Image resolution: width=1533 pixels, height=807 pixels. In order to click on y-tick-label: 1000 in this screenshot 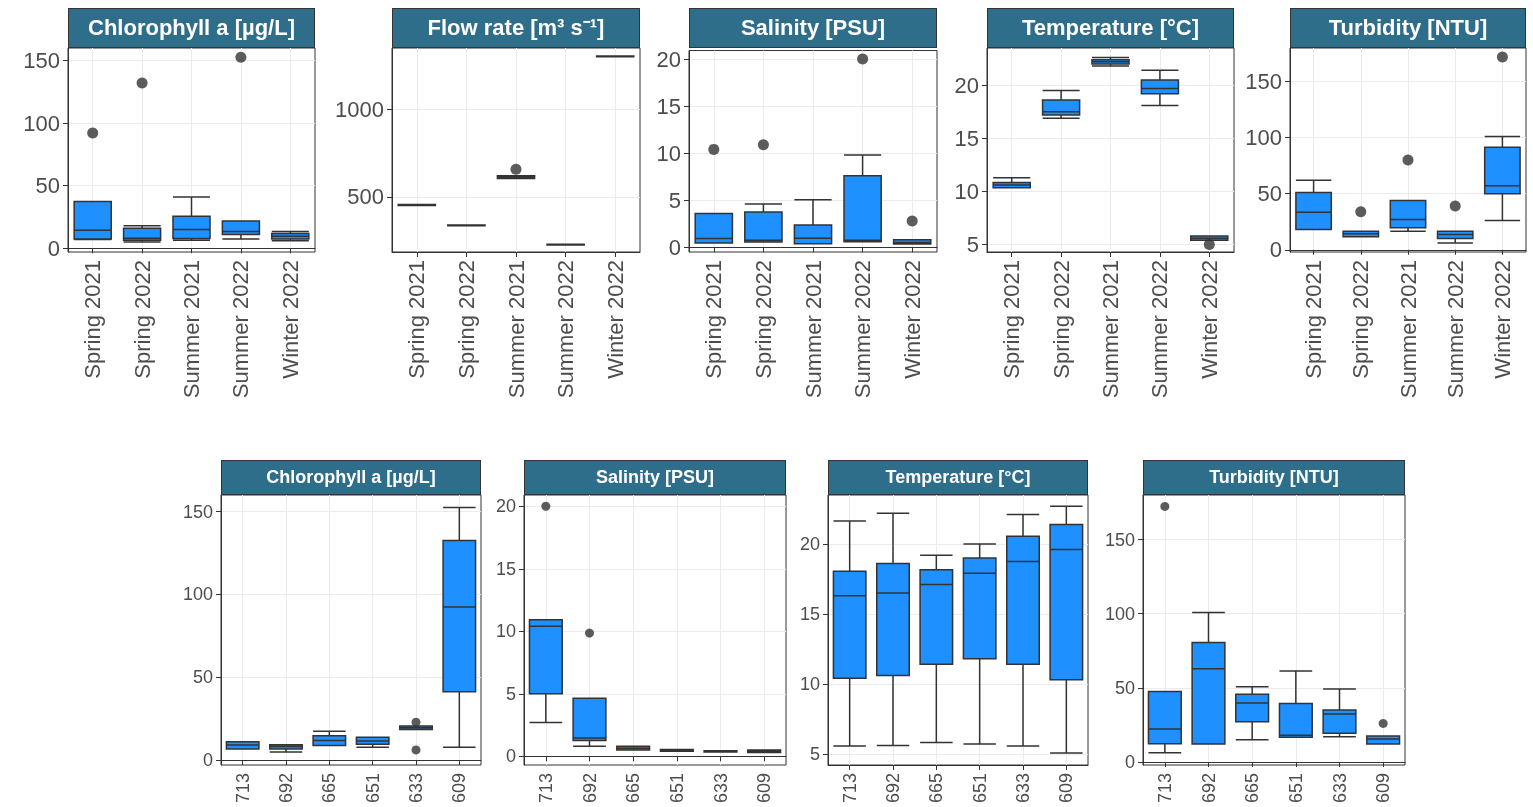, I will do `click(359, 109)`.